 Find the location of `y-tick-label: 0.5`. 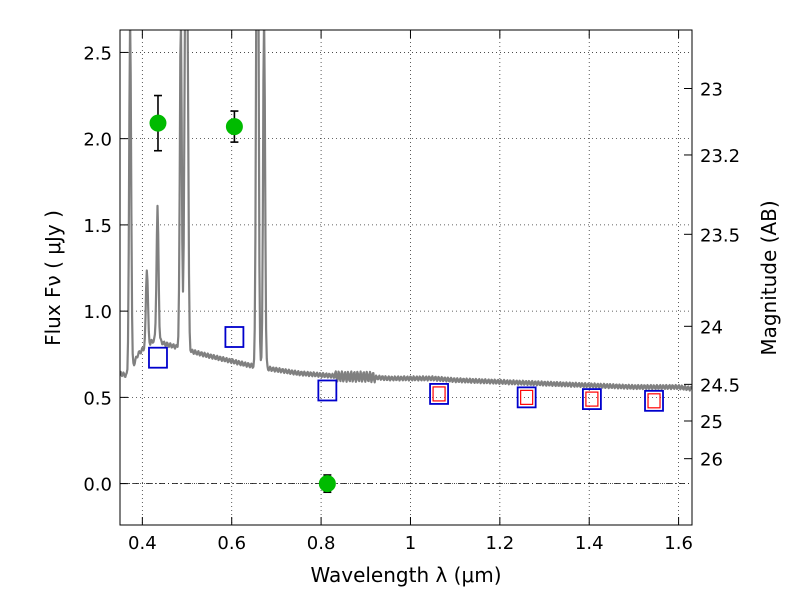

y-tick-label: 0.5 is located at coordinates (97, 398).